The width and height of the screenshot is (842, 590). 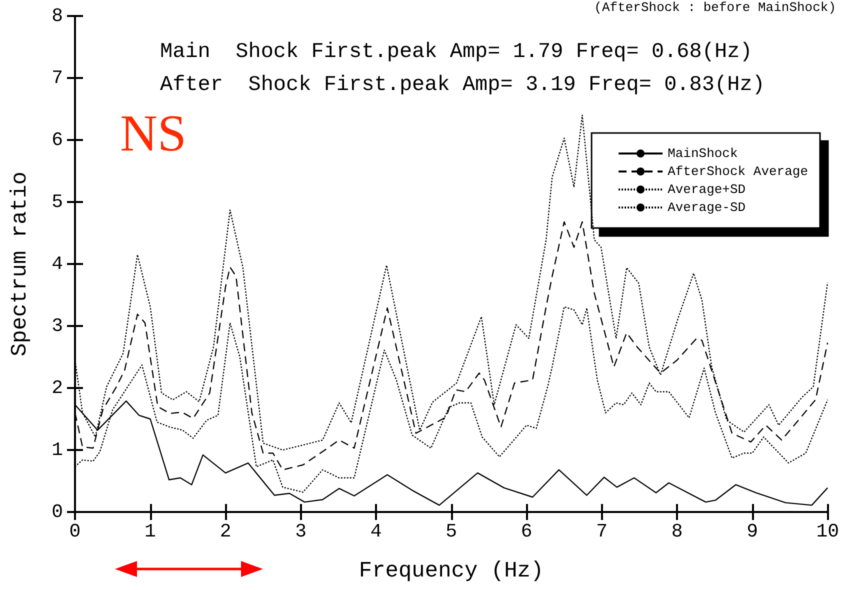 What do you see at coordinates (153, 134) in the screenshot?
I see `annotation: NS` at bounding box center [153, 134].